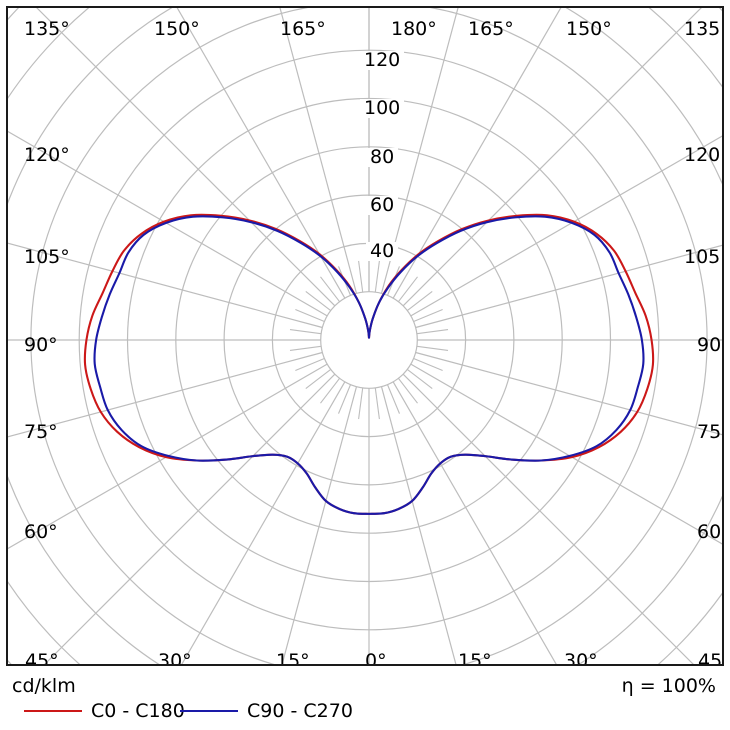 This screenshot has width=730, height=730. I want to click on chart-legend: cd/klm η = 100% C0 - C180 C90 - C270, so click(365, 698).